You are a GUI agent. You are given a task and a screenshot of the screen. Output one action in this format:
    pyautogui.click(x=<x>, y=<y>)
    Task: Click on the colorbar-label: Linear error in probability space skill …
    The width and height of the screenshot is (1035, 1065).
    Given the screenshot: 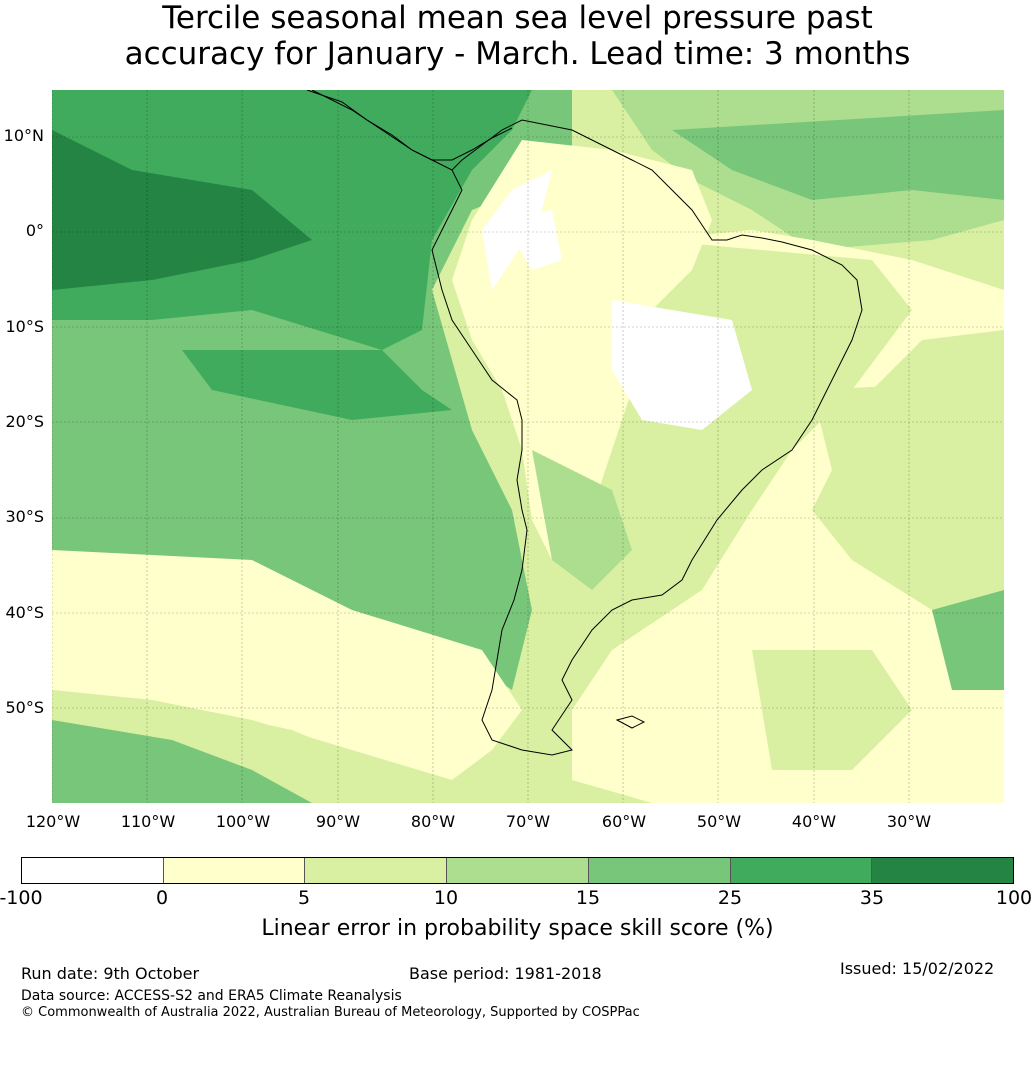 What is the action you would take?
    pyautogui.click(x=517, y=928)
    